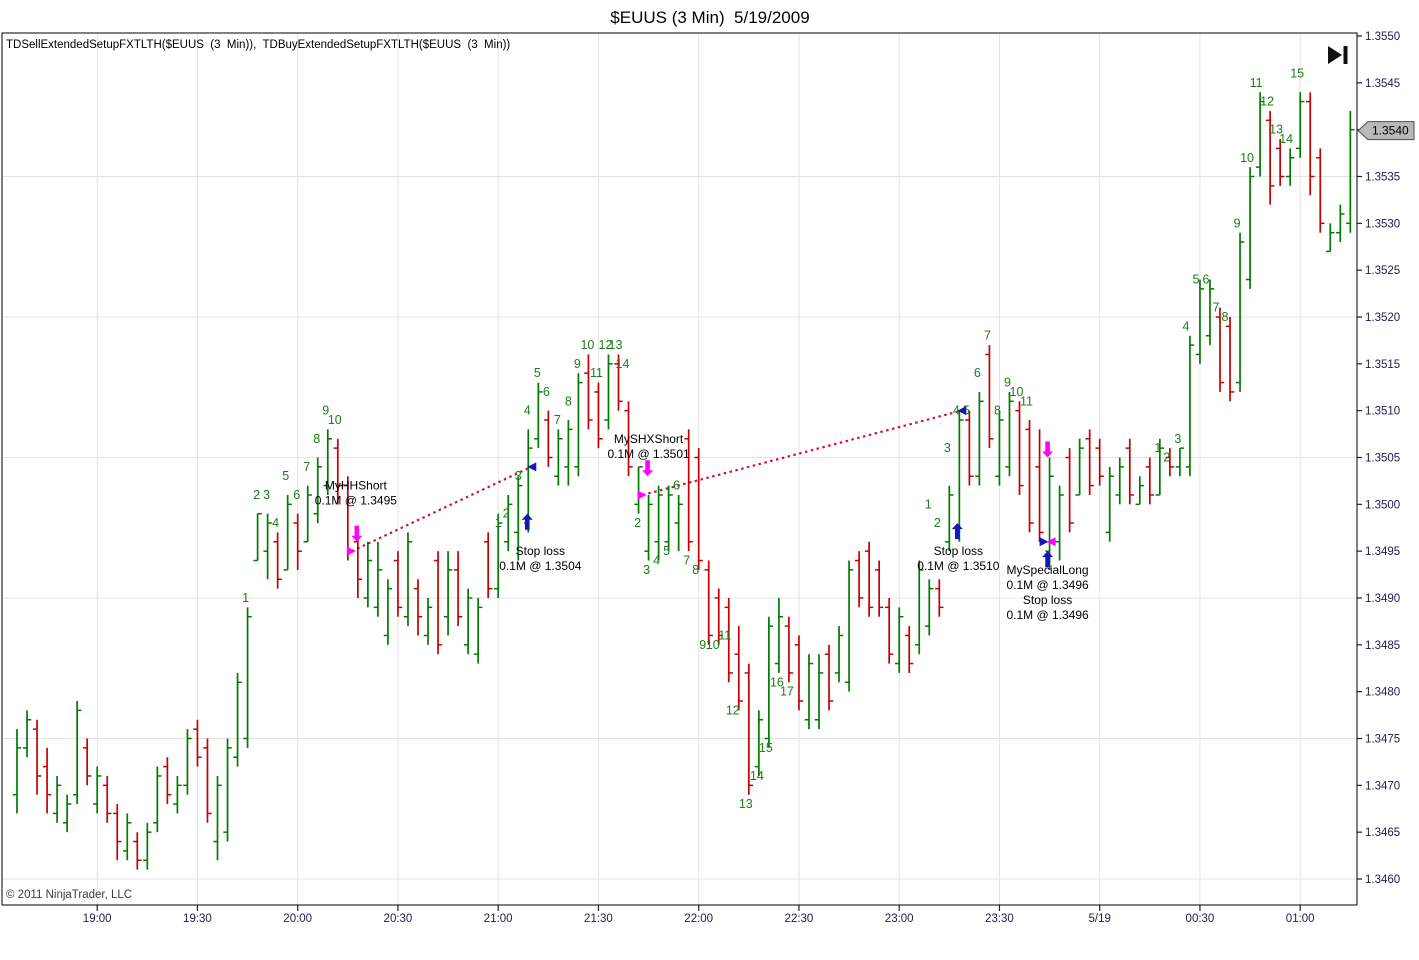 This screenshot has height=960, width=1419. Describe the element at coordinates (958, 566) in the screenshot. I see `trade-annotation-text: 0.1M @ 1.3510` at that location.